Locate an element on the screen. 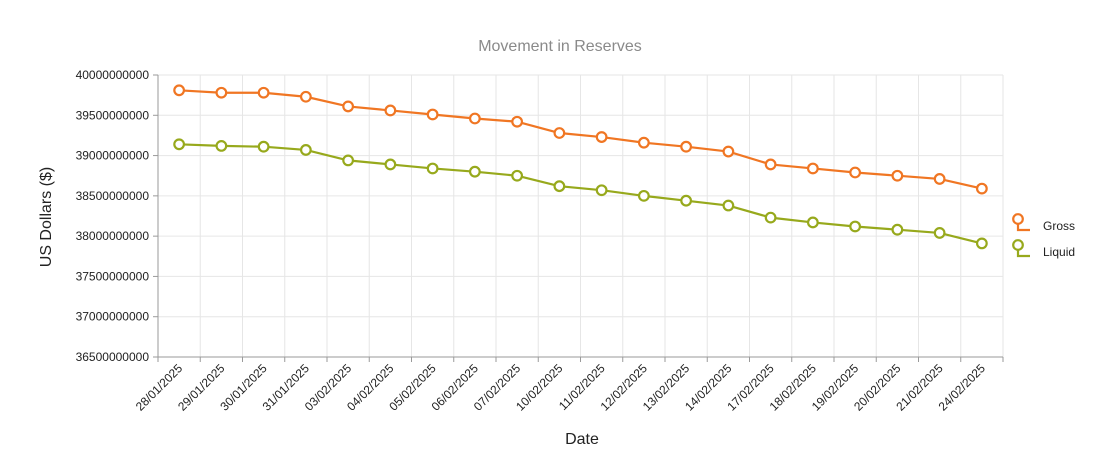  y-axis-title: US Dollars ($) is located at coordinates (46, 217).